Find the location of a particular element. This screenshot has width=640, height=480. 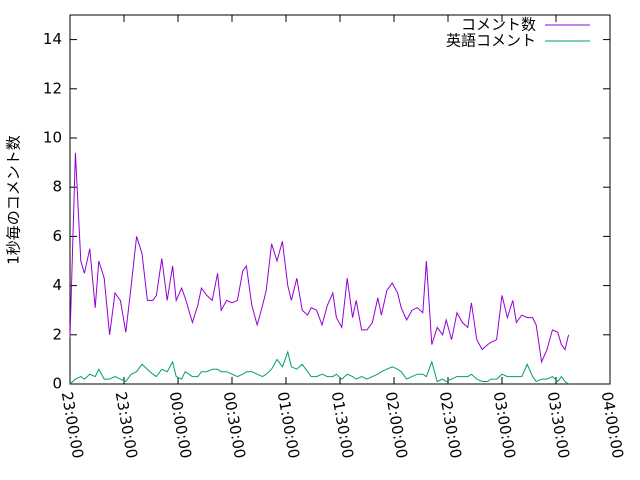

series-line is located at coordinates (319, 367).